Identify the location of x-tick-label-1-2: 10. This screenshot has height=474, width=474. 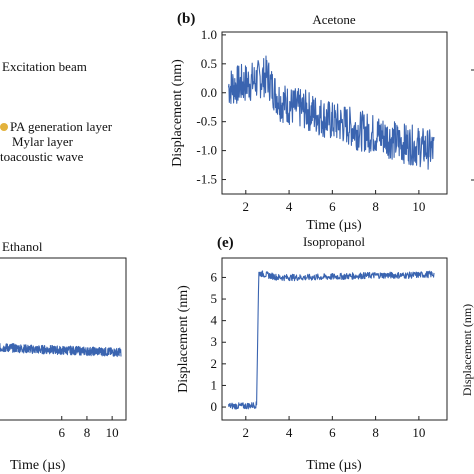
(112, 432).